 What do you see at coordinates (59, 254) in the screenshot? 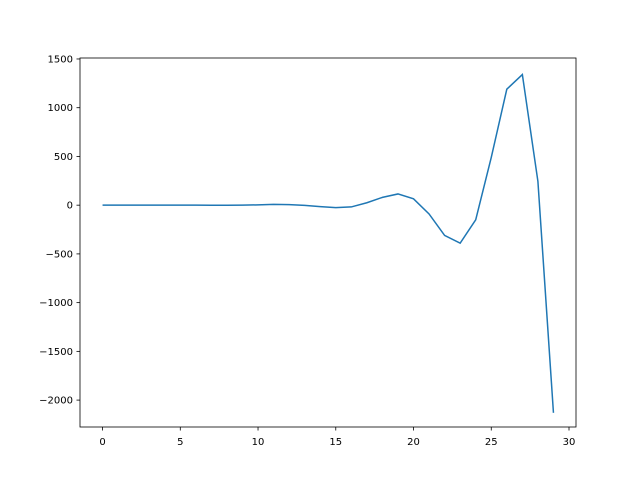
I see `y-tick-label: −500` at bounding box center [59, 254].